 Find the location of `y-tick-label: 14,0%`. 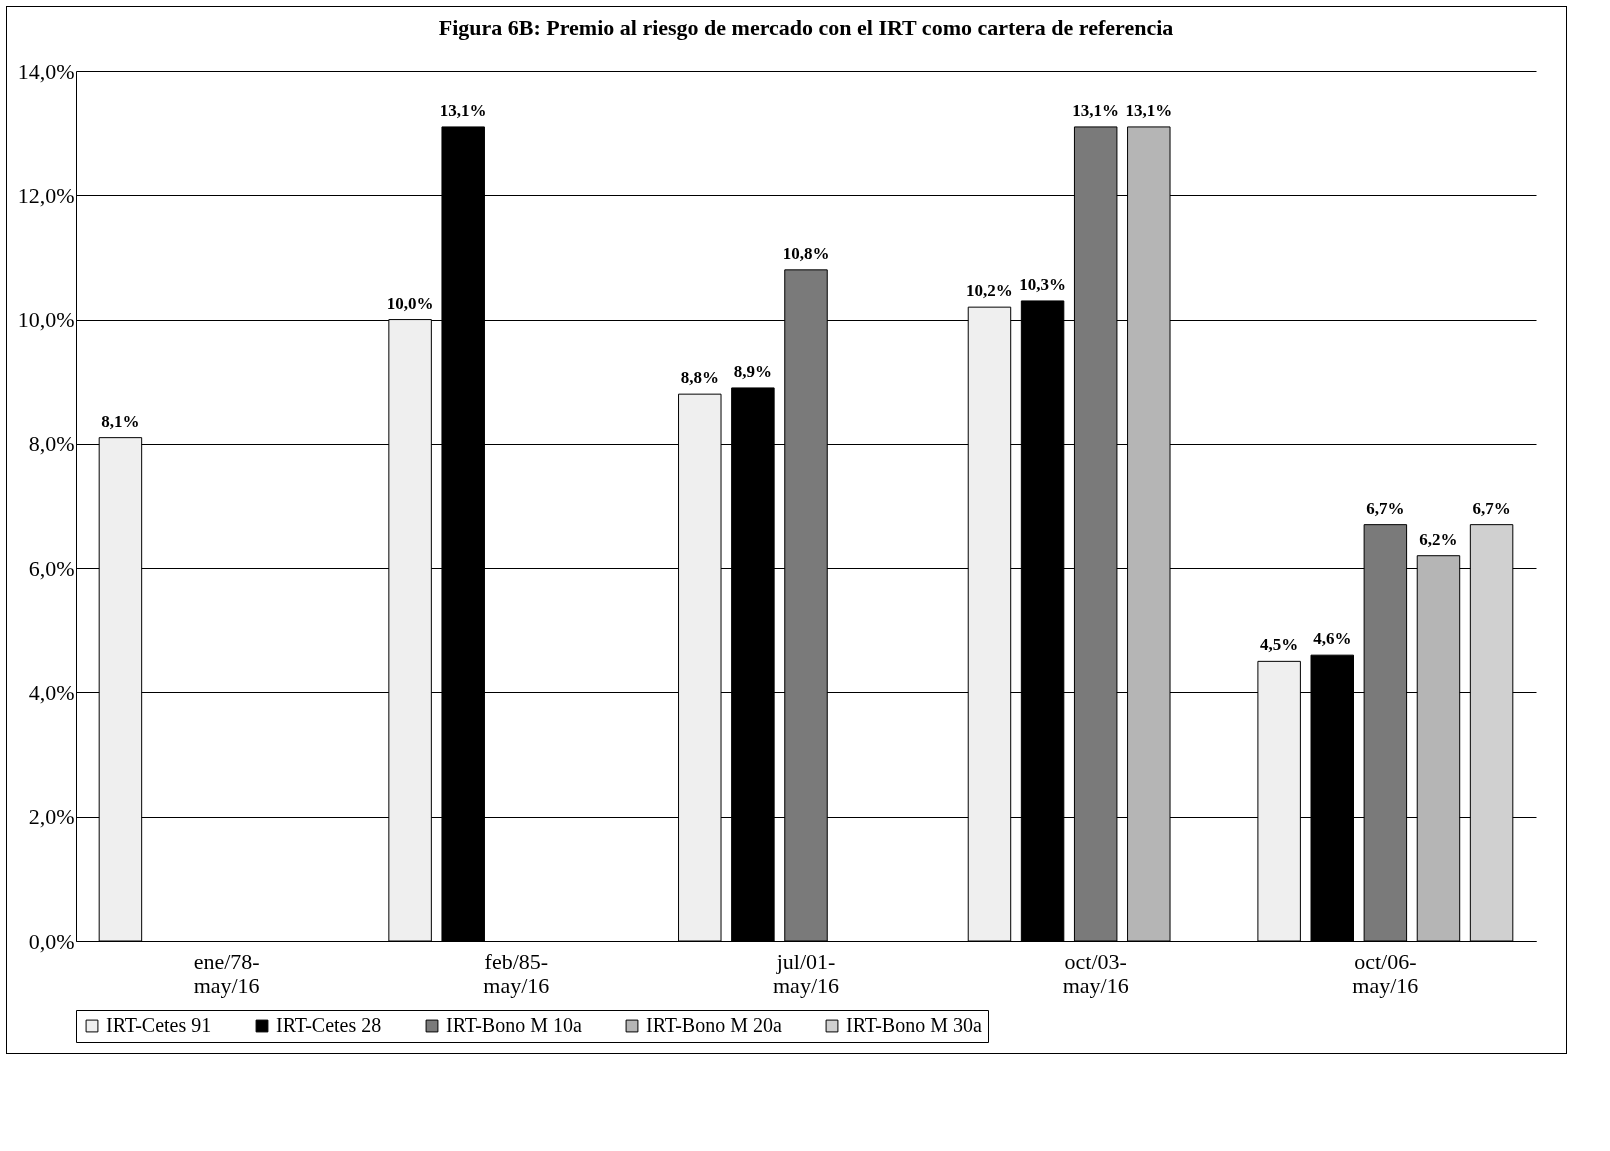

y-tick-label: 14,0% is located at coordinates (46, 71).